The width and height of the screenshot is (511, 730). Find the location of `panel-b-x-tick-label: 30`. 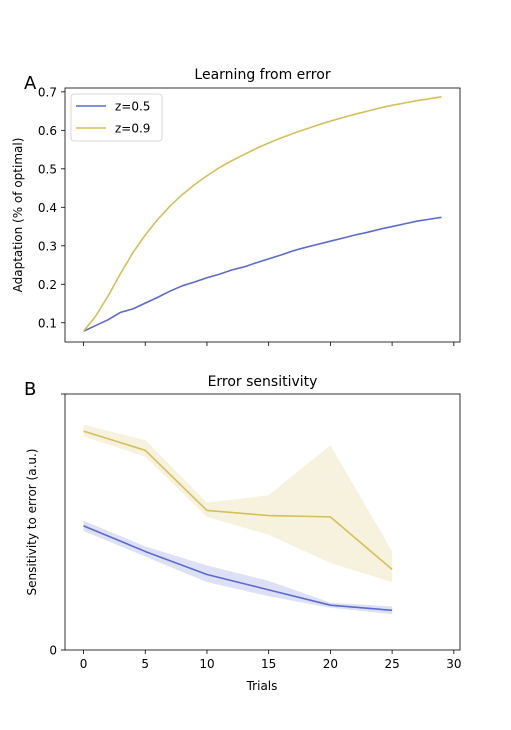

panel-b-x-tick-label: 30 is located at coordinates (453, 664).